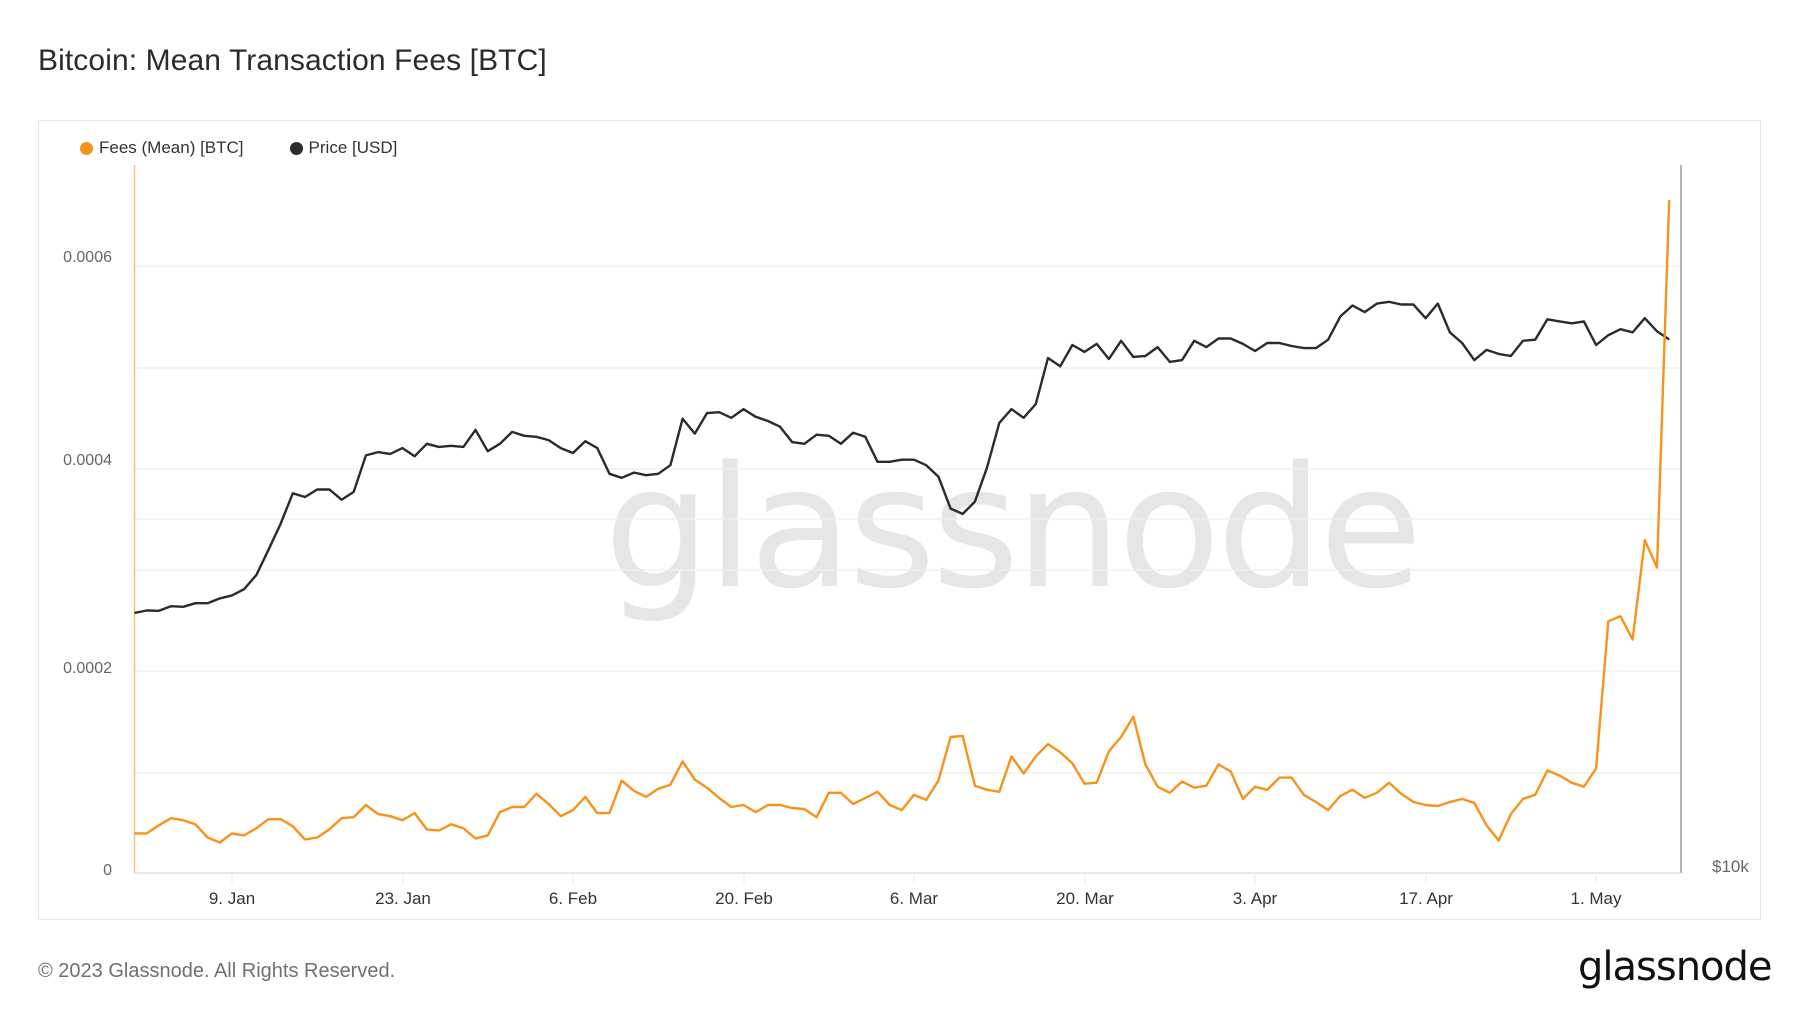  Describe the element at coordinates (1596, 898) in the screenshot. I see `x-tick-label: 1. May` at that location.